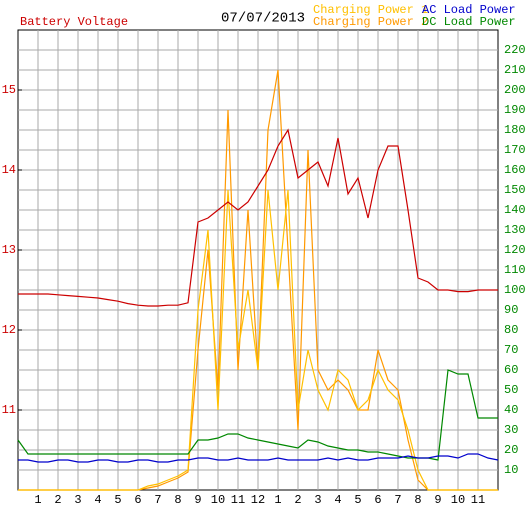 The image size is (527, 510). I want to click on y2-tick-label: 70, so click(511, 350).